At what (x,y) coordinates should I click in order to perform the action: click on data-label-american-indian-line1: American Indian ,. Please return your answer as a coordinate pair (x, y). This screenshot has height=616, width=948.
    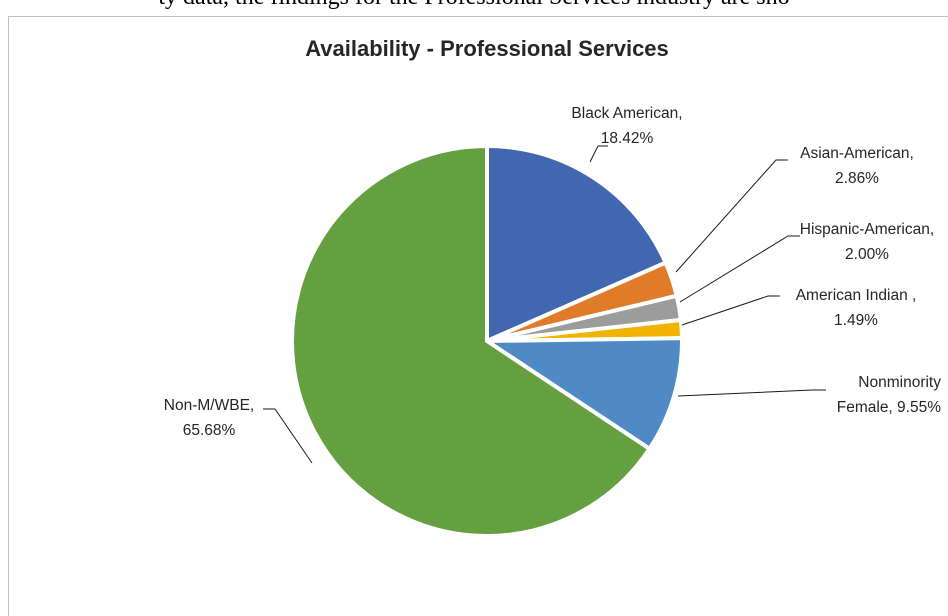
    Looking at the image, I should click on (856, 295).